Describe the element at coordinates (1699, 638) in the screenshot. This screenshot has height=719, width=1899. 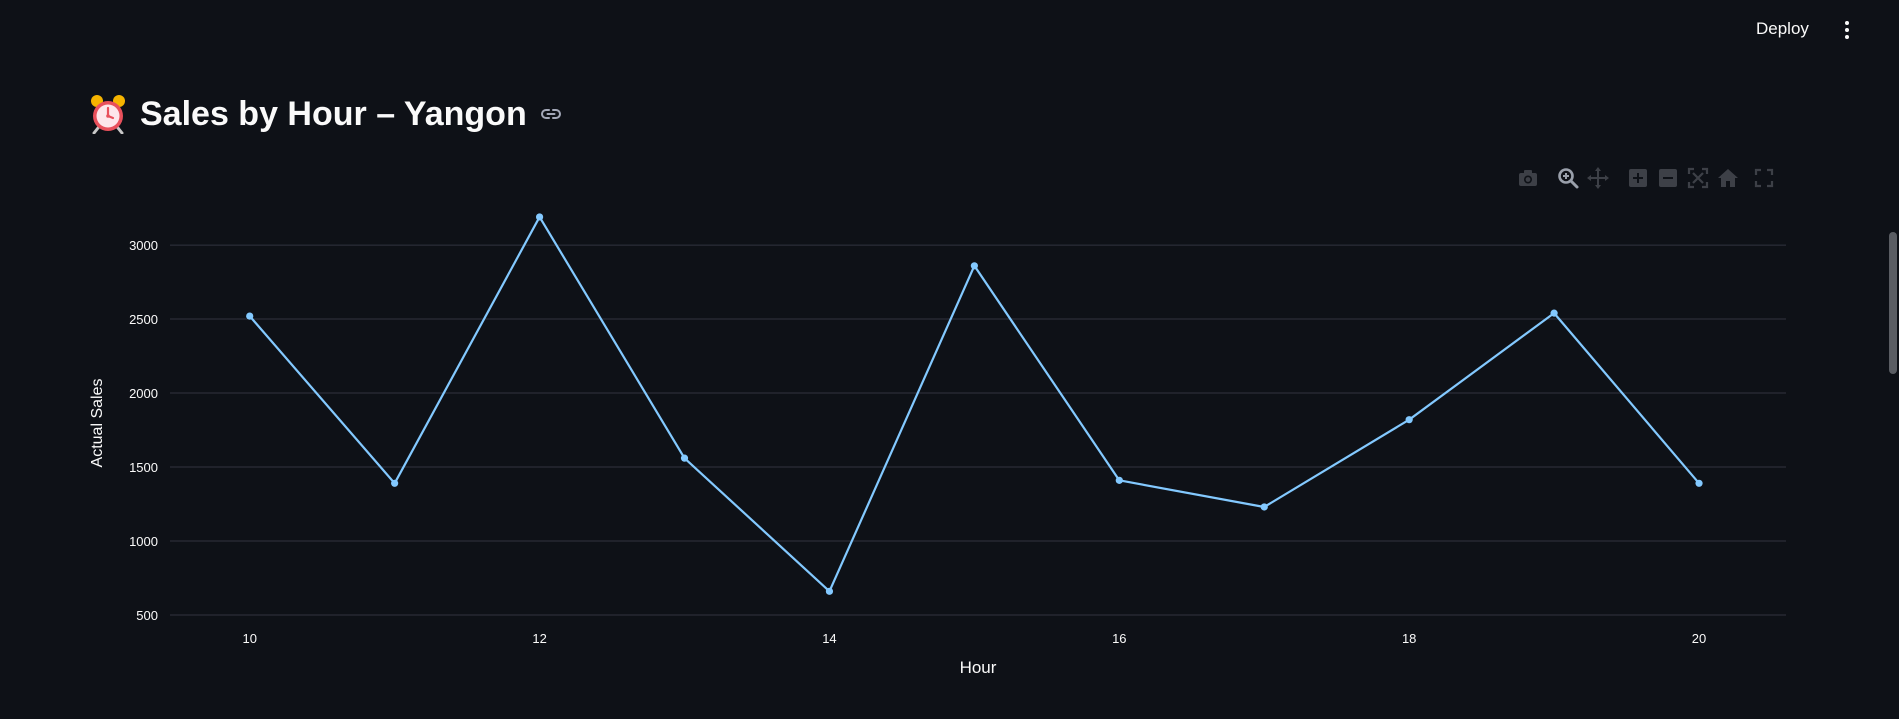
I see `x-tick-label: 20` at that location.